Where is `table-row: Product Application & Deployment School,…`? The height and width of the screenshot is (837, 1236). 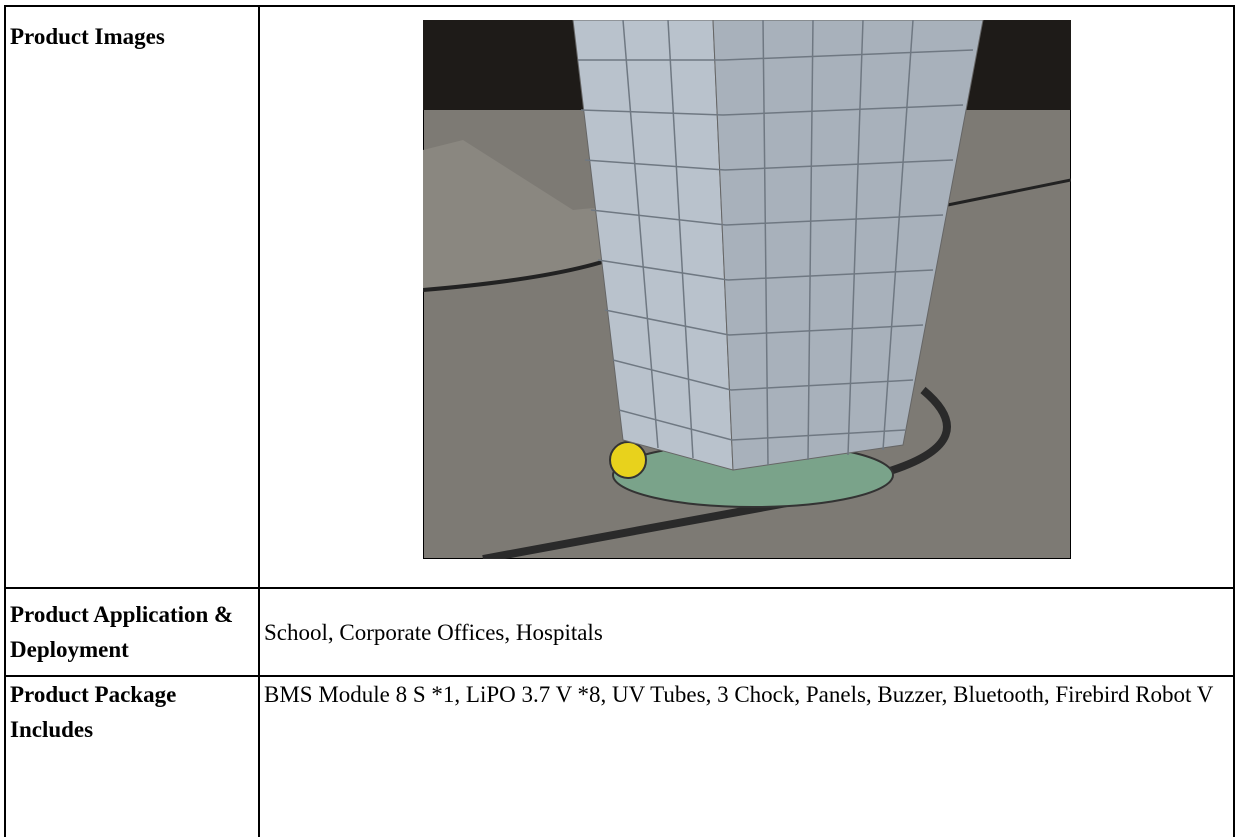 table-row: Product Application & Deployment School,… is located at coordinates (619, 632).